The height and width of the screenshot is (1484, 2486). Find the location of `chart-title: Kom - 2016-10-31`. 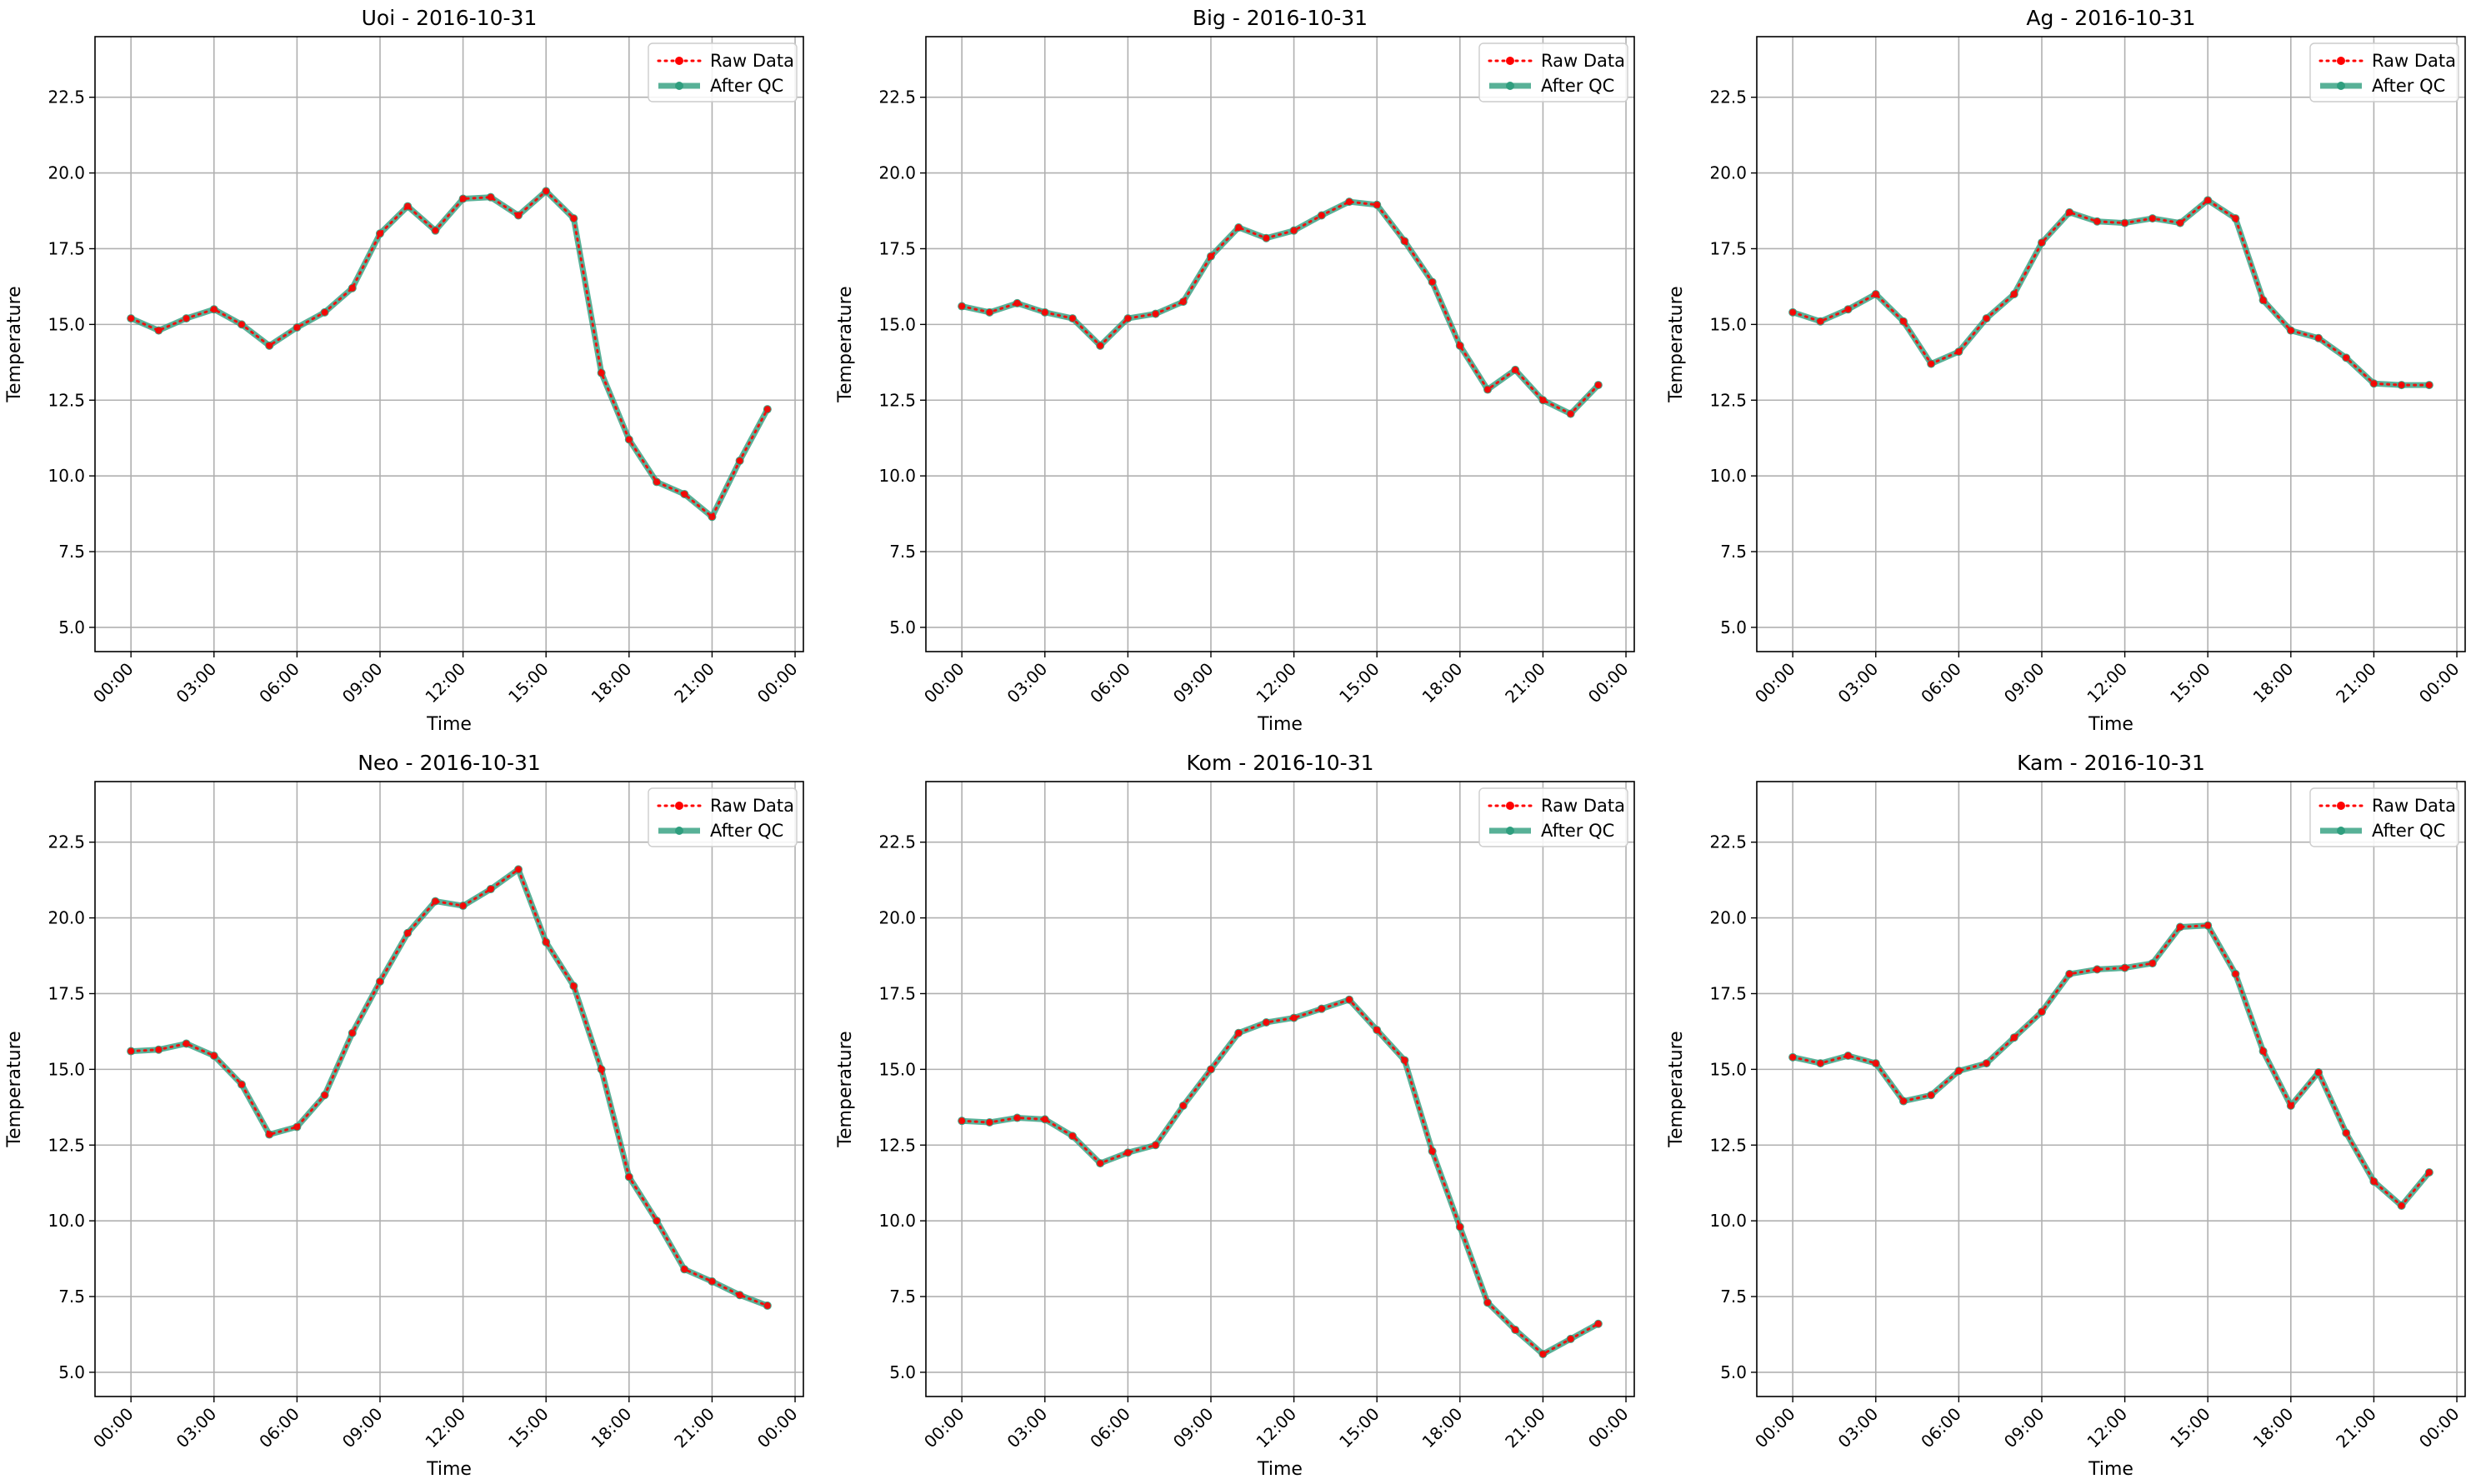

chart-title: Kom - 2016-10-31 is located at coordinates (1280, 763).